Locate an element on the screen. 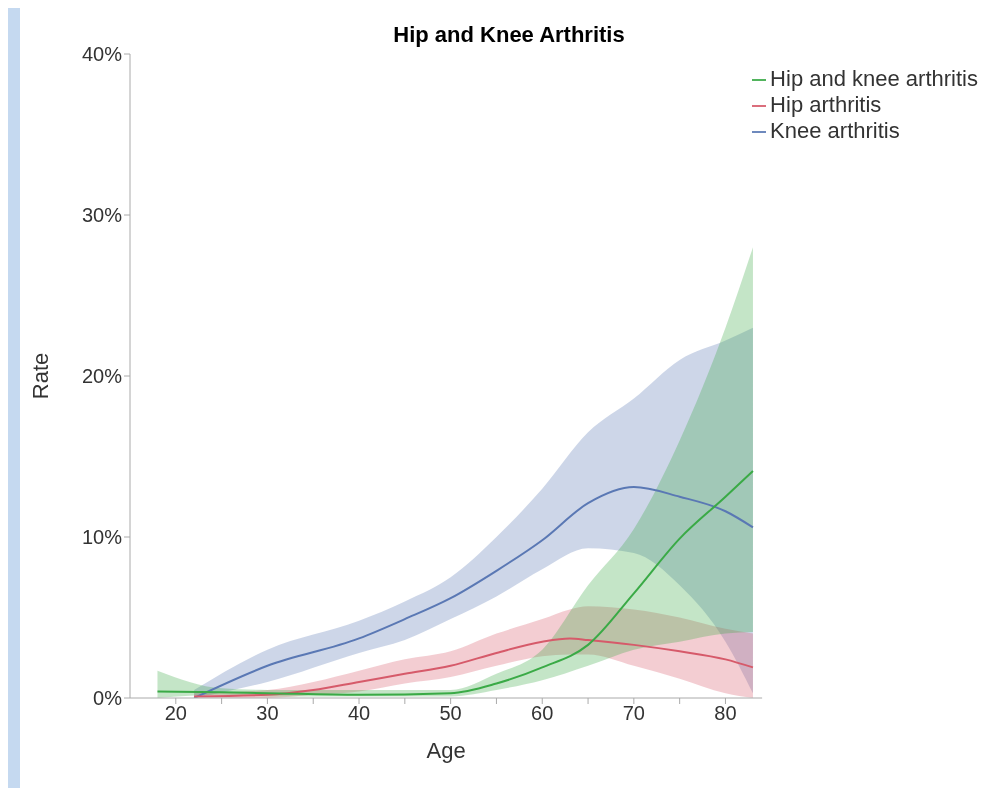 The width and height of the screenshot is (1003, 798). y-tick-label: 0% is located at coordinates (108, 698).